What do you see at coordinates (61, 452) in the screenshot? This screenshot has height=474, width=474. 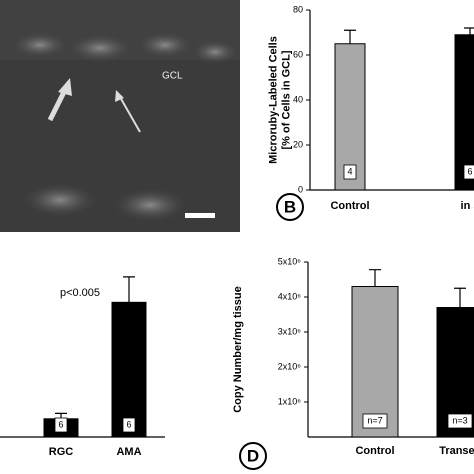 I see `x-tick-label: RGC` at bounding box center [61, 452].